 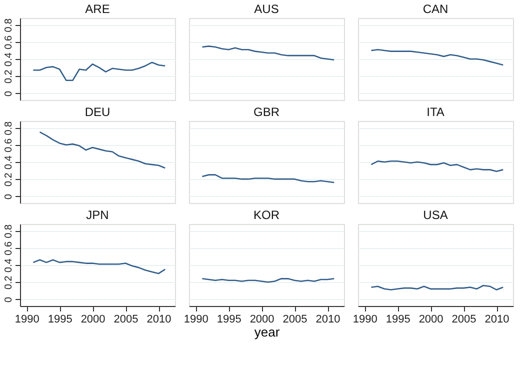 I want to click on chart-title: AUS, so click(x=266, y=9).